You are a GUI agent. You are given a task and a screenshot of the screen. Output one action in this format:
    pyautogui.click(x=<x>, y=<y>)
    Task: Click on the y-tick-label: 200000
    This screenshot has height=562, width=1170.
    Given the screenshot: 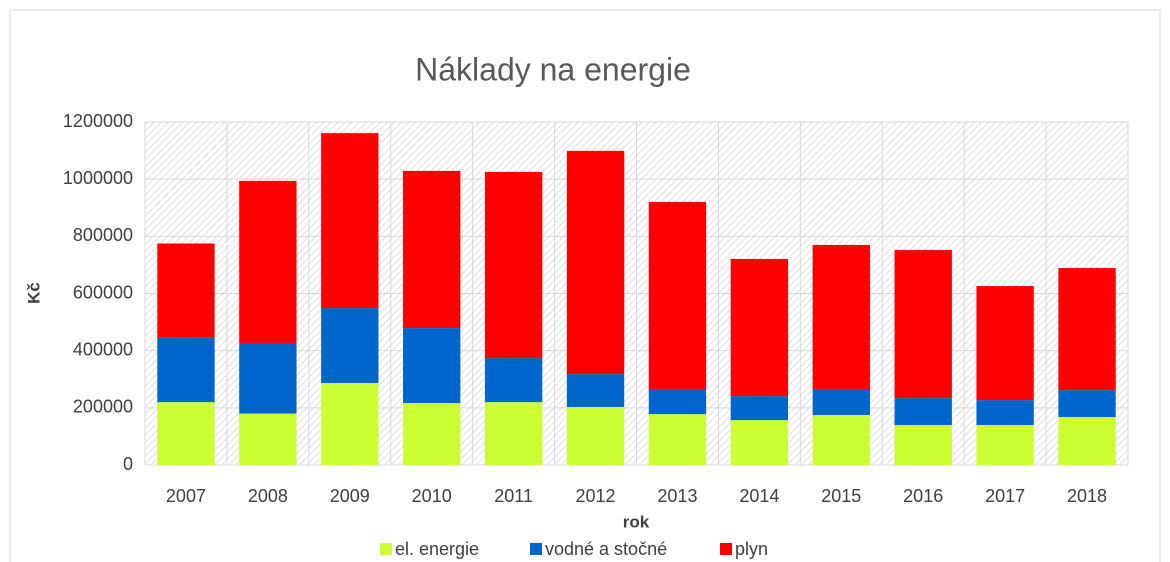 What is the action you would take?
    pyautogui.click(x=103, y=407)
    